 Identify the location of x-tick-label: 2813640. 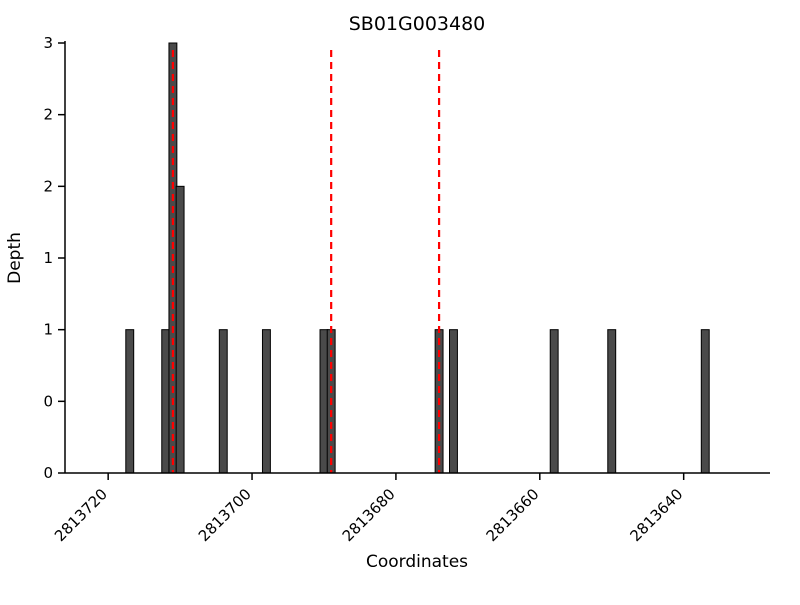
(657, 515).